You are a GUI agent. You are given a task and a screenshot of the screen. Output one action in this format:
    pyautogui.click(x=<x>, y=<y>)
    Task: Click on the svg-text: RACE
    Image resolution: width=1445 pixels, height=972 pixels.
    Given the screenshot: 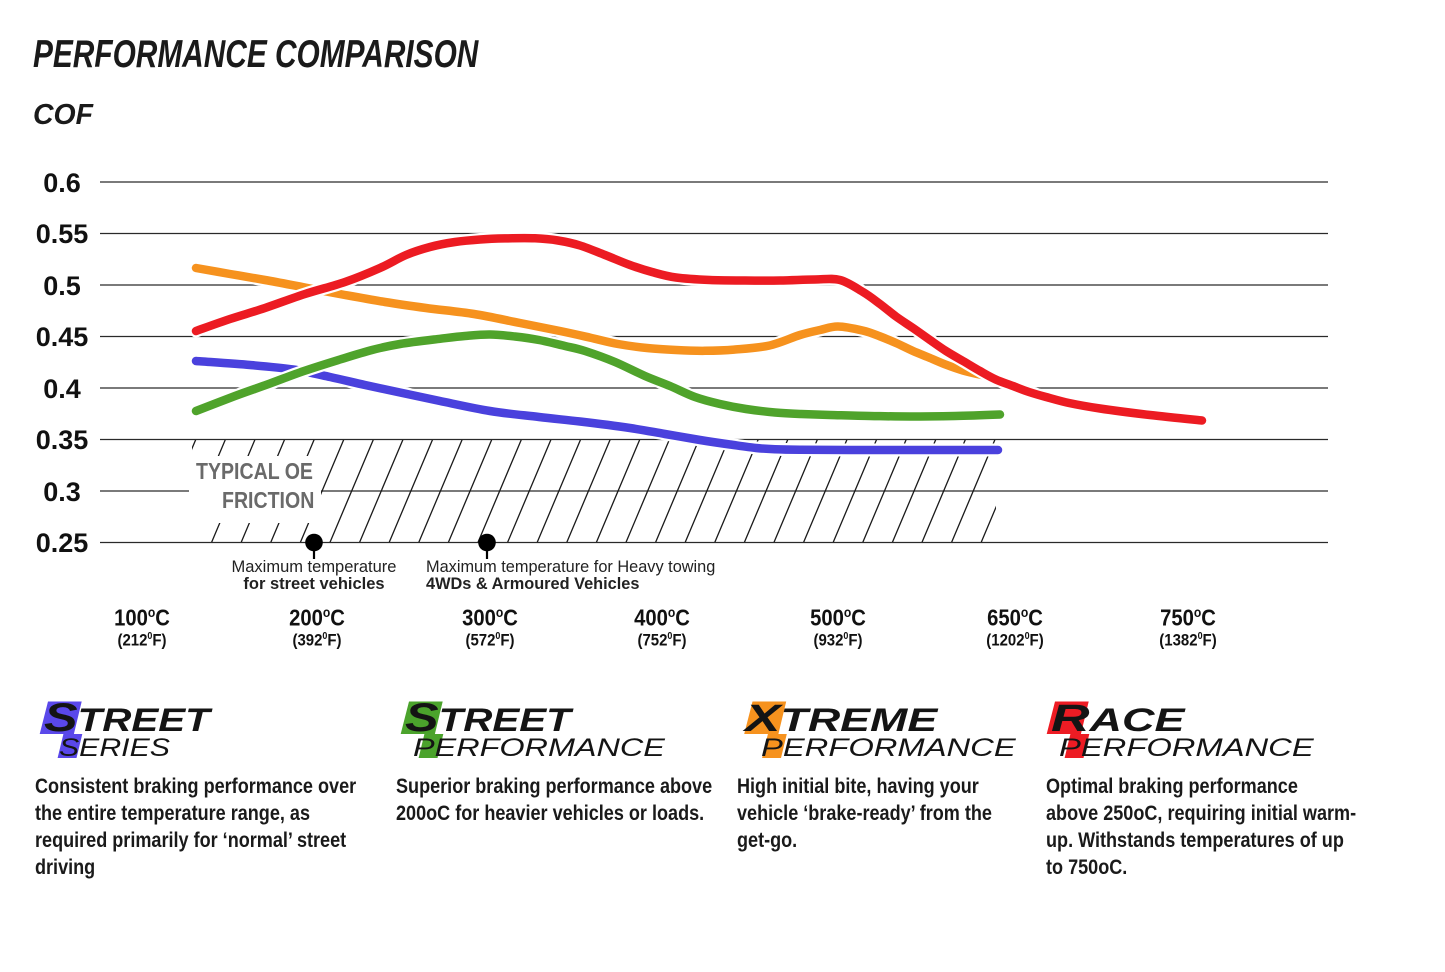 What is the action you would take?
    pyautogui.click(x=1118, y=718)
    